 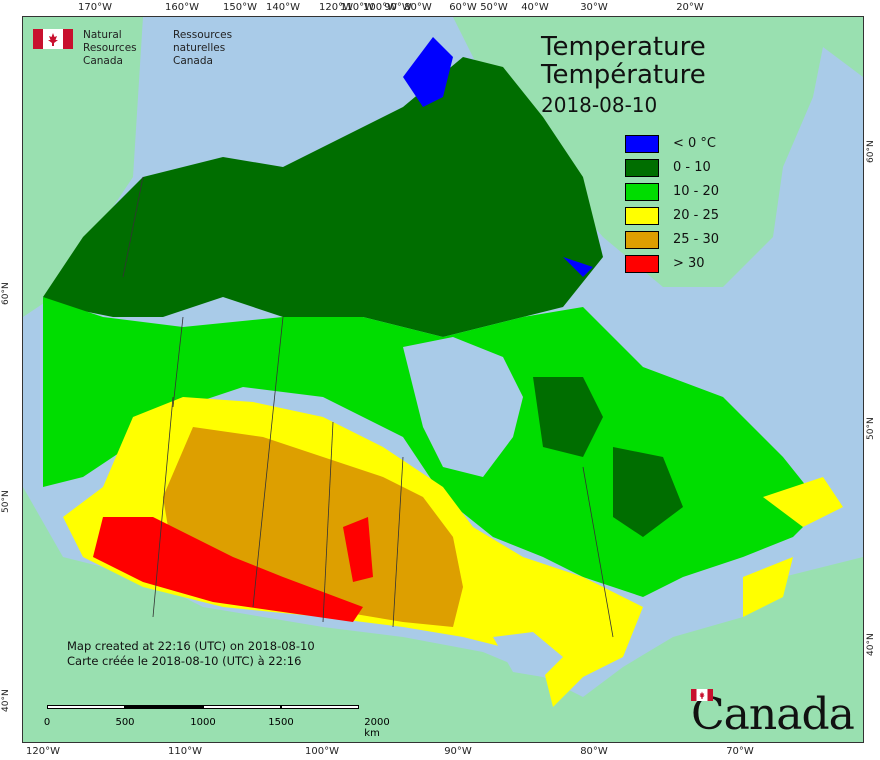 I want to click on credit-fr: Carte créée le 2018-08-10 (UTC) à 22:16, so click(x=184, y=661).